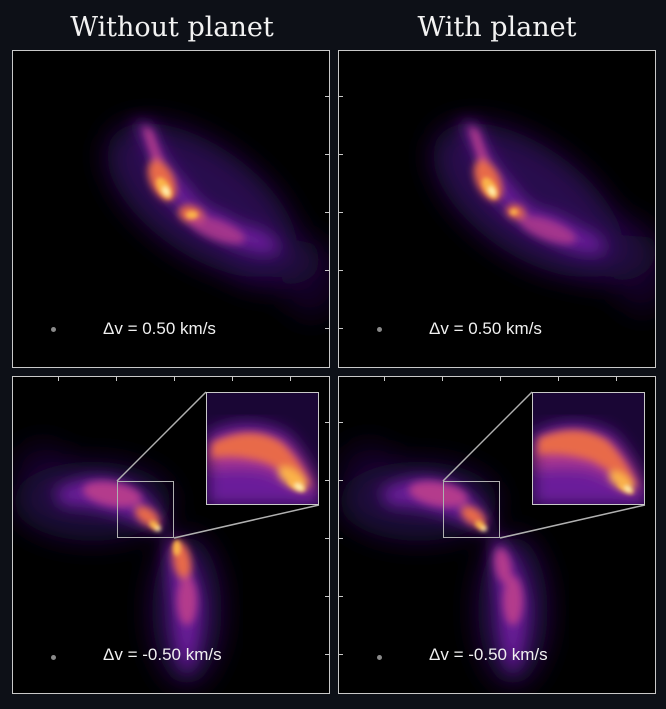  I want to click on column-title-left: Without planet, so click(172, 27).